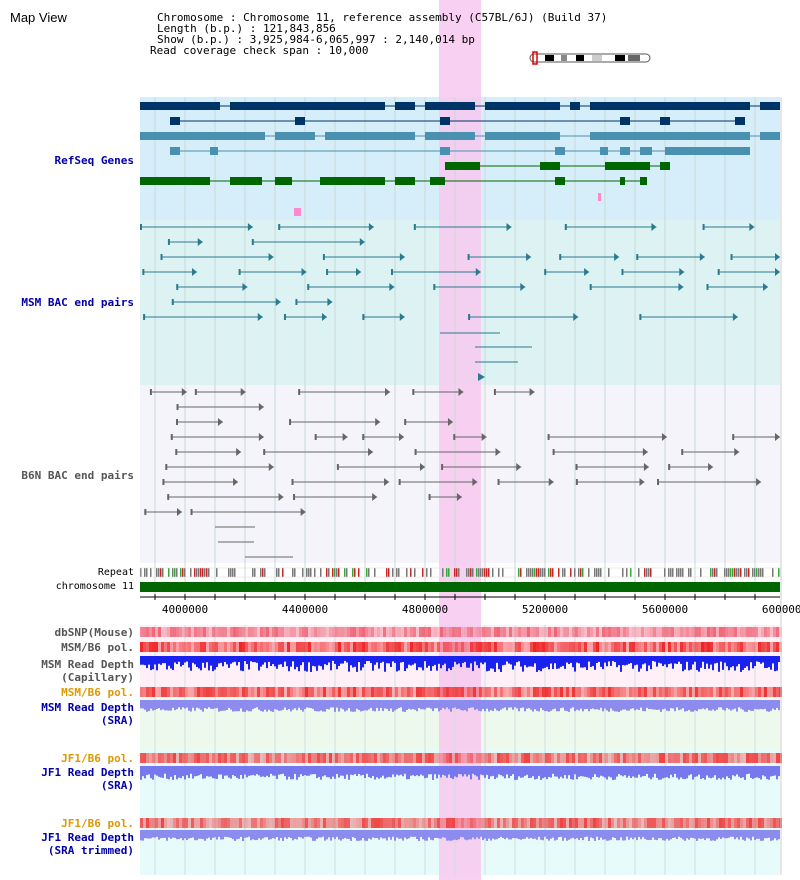  Describe the element at coordinates (94, 586) in the screenshot. I see `track-label-chromosome: chromosome 11` at that location.